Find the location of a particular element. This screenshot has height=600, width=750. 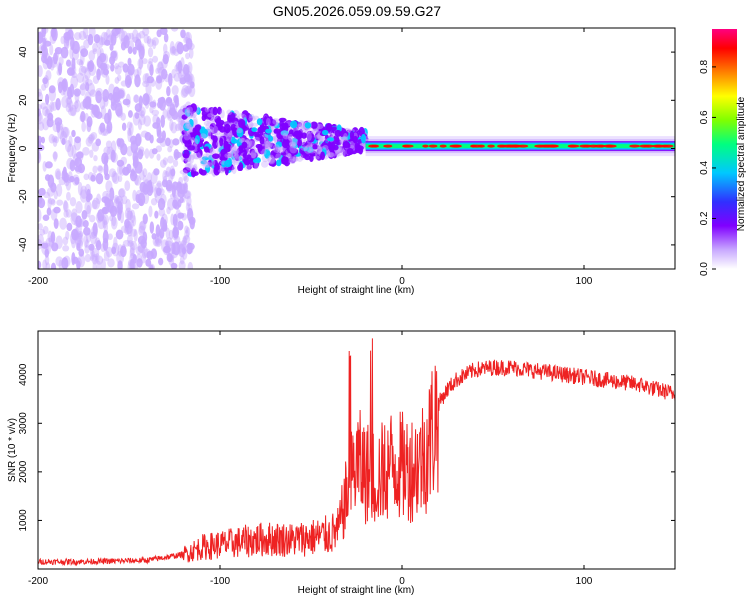

spectrogram-x-label: Height of straight line (km) is located at coordinates (356, 290).